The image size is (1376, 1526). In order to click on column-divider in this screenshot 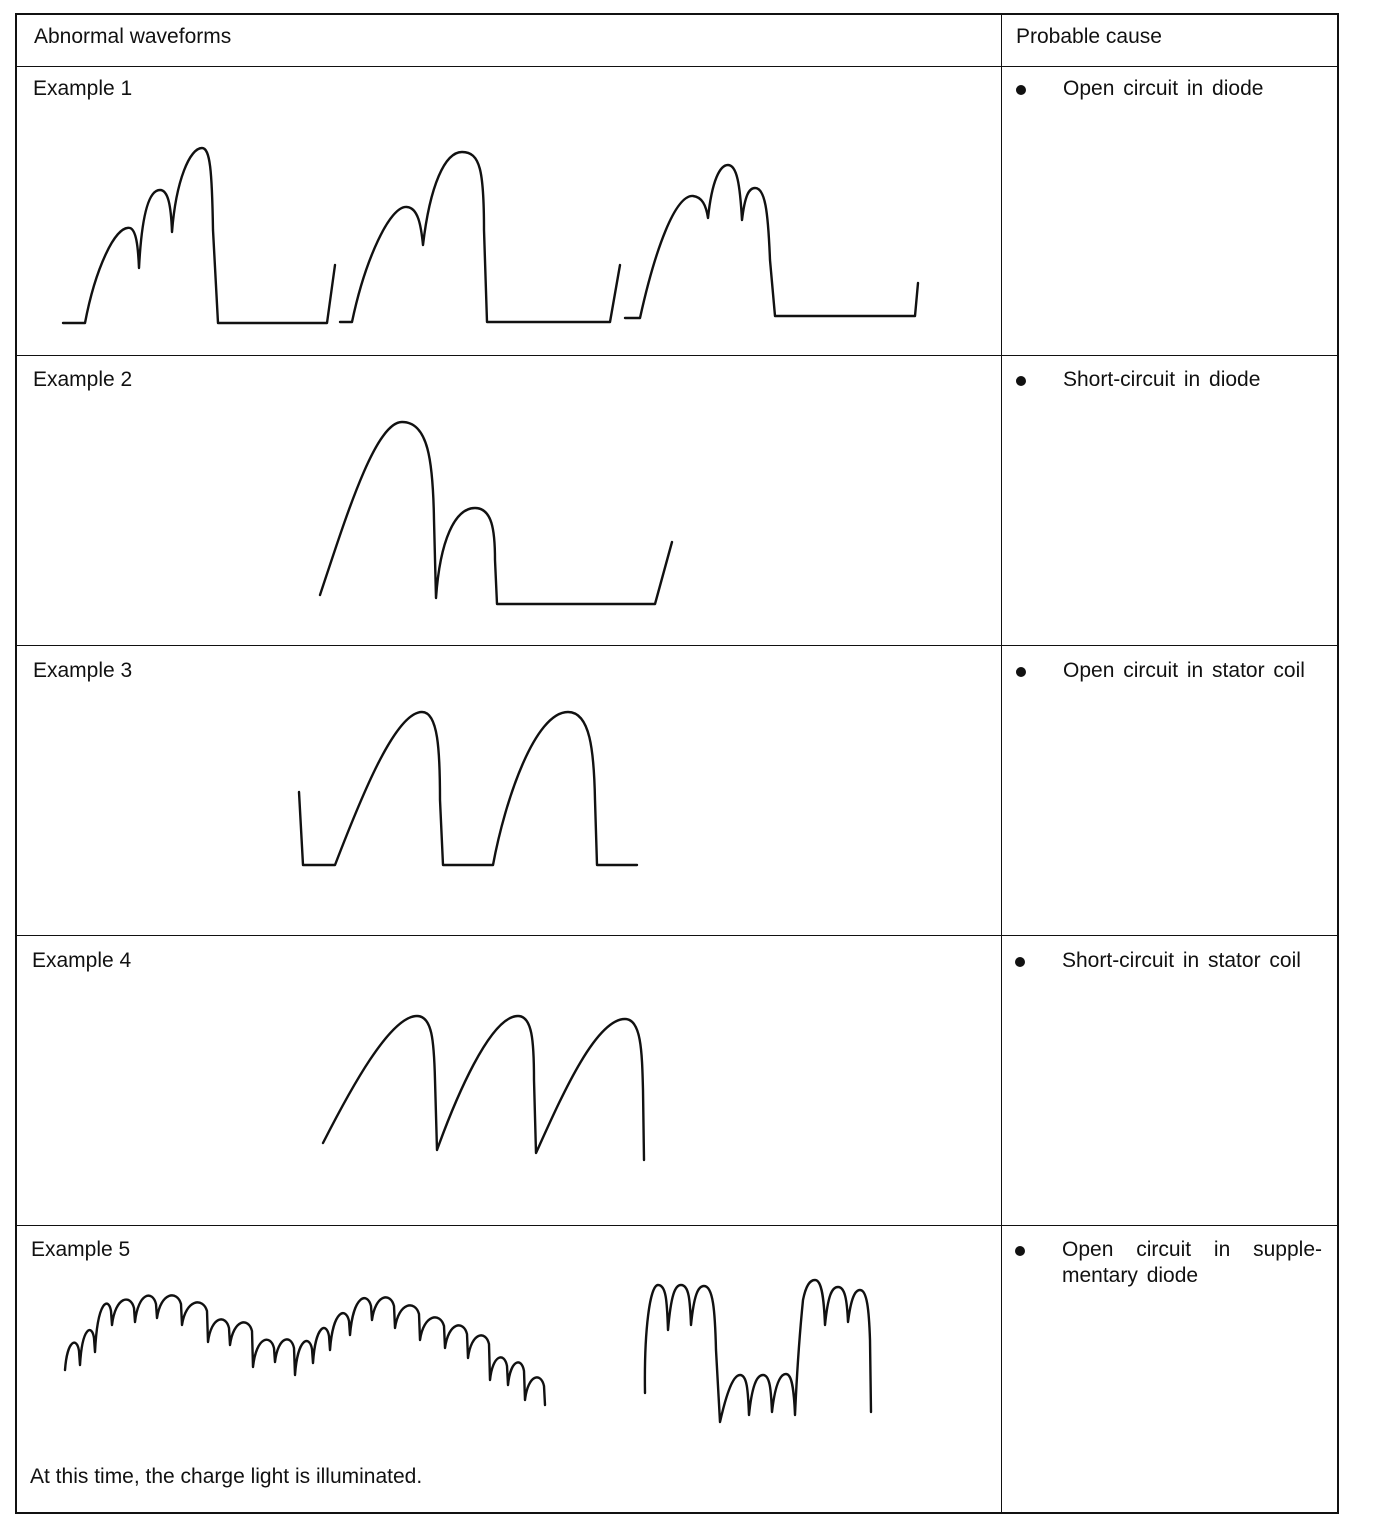, I will do `click(1001, 763)`.